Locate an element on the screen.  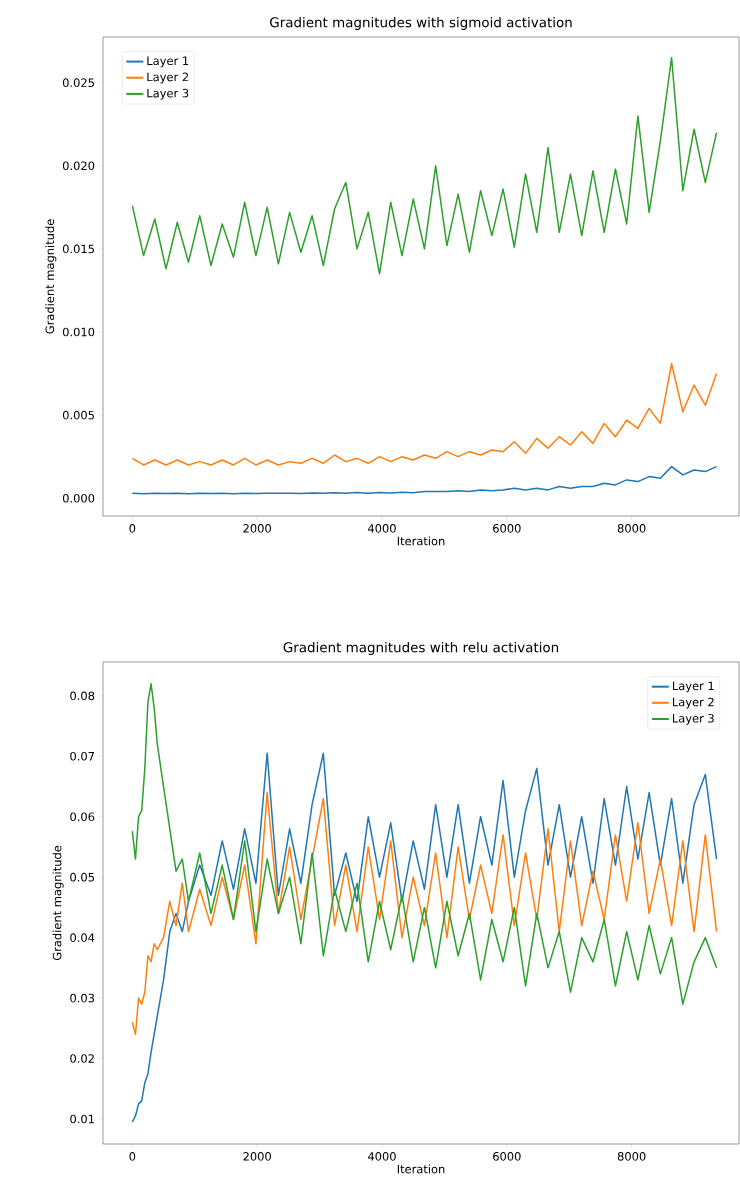
y-tick-label: 0.020 is located at coordinates (78, 166).